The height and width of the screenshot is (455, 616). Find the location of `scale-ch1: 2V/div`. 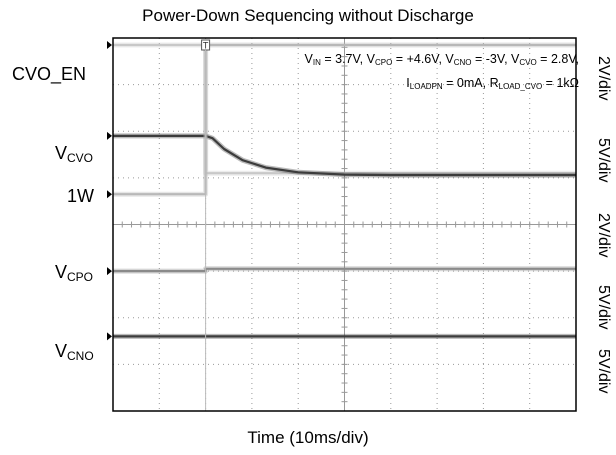

scale-ch1: 2V/div is located at coordinates (603, 78).